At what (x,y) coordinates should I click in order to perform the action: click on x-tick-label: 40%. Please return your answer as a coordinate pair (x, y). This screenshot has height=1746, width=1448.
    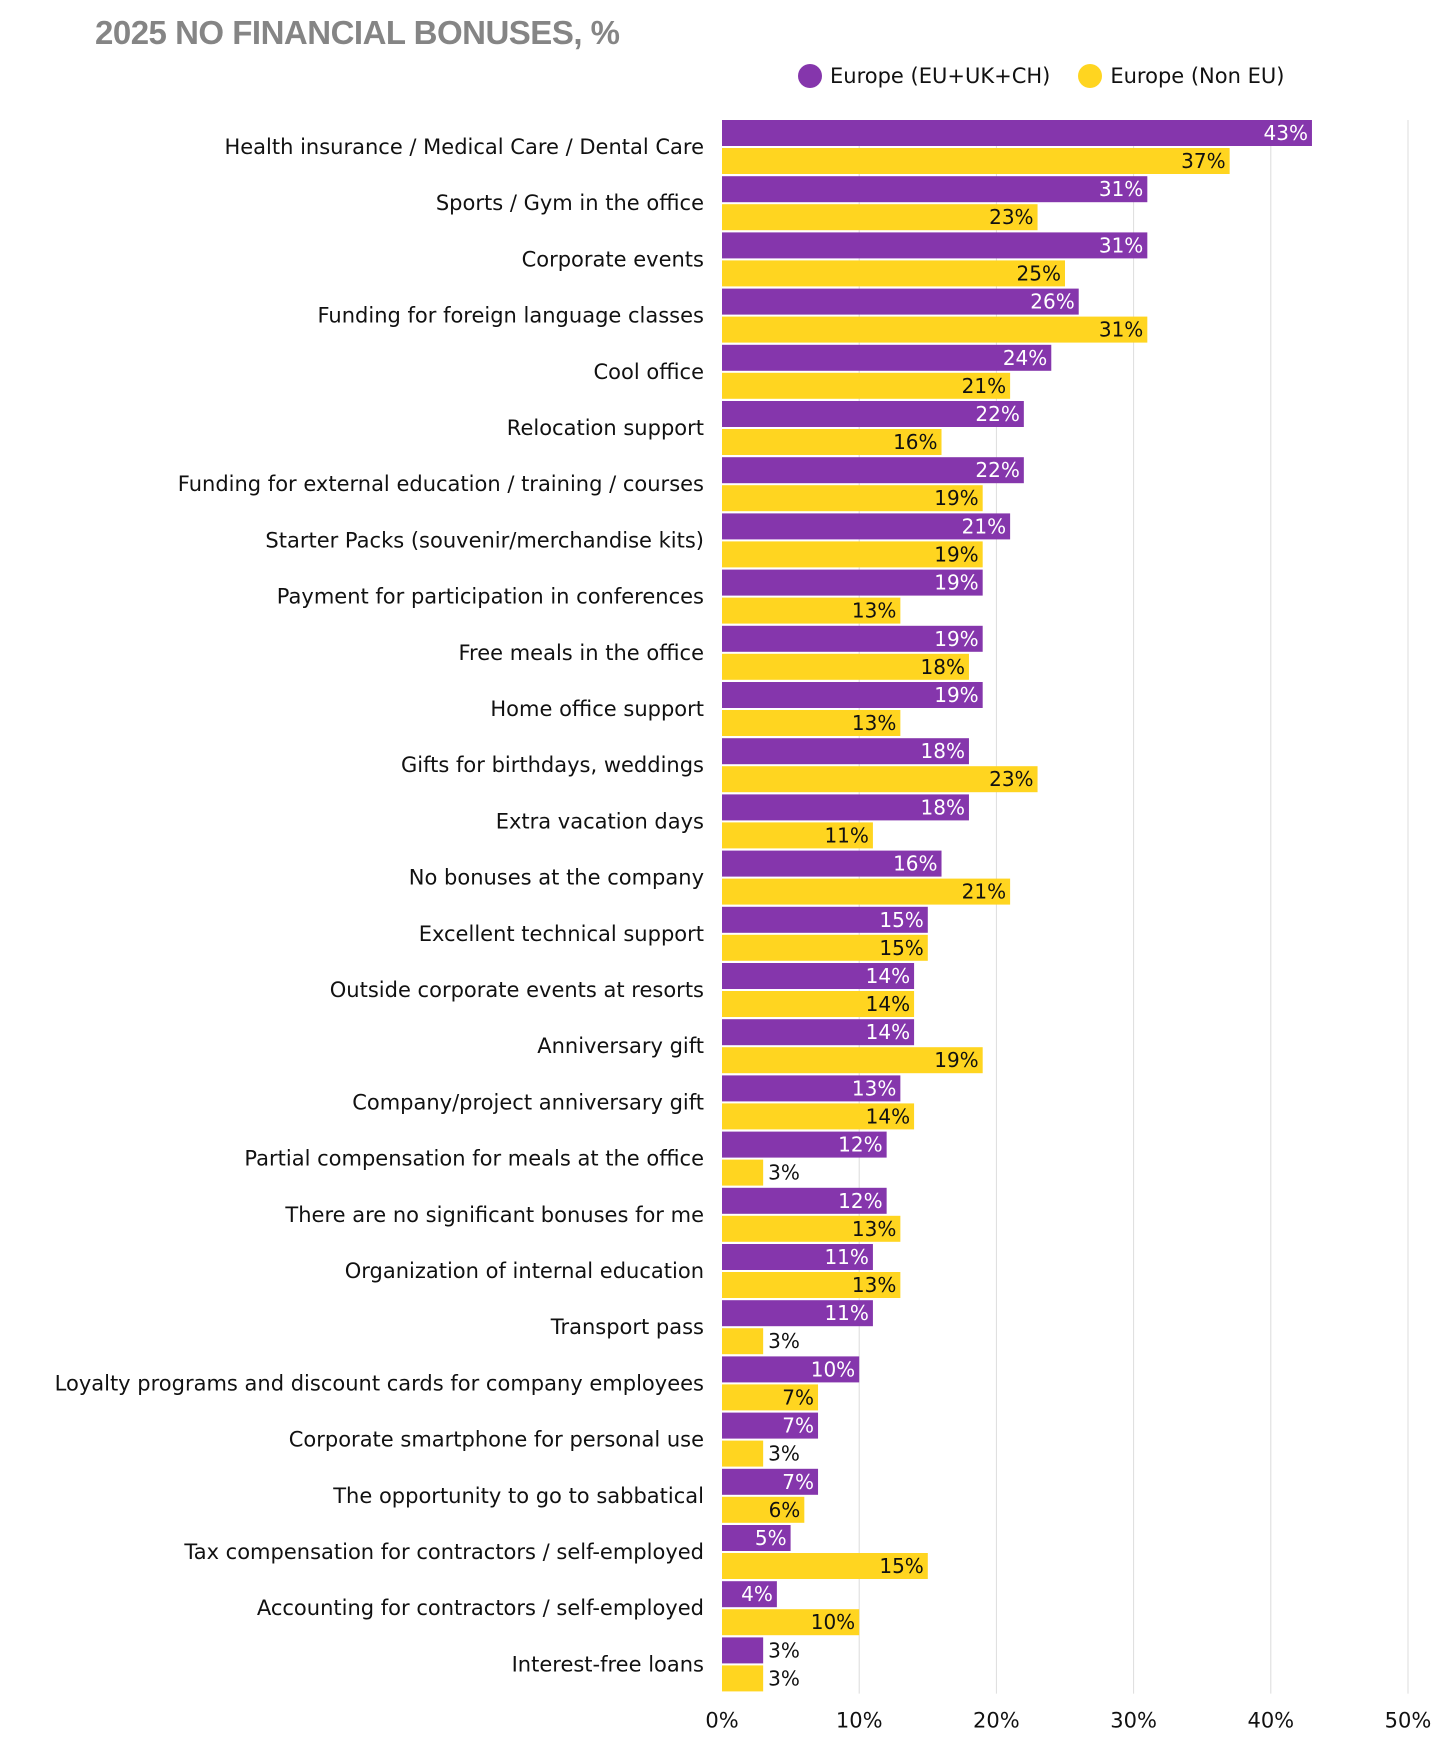
    Looking at the image, I should click on (1270, 1721).